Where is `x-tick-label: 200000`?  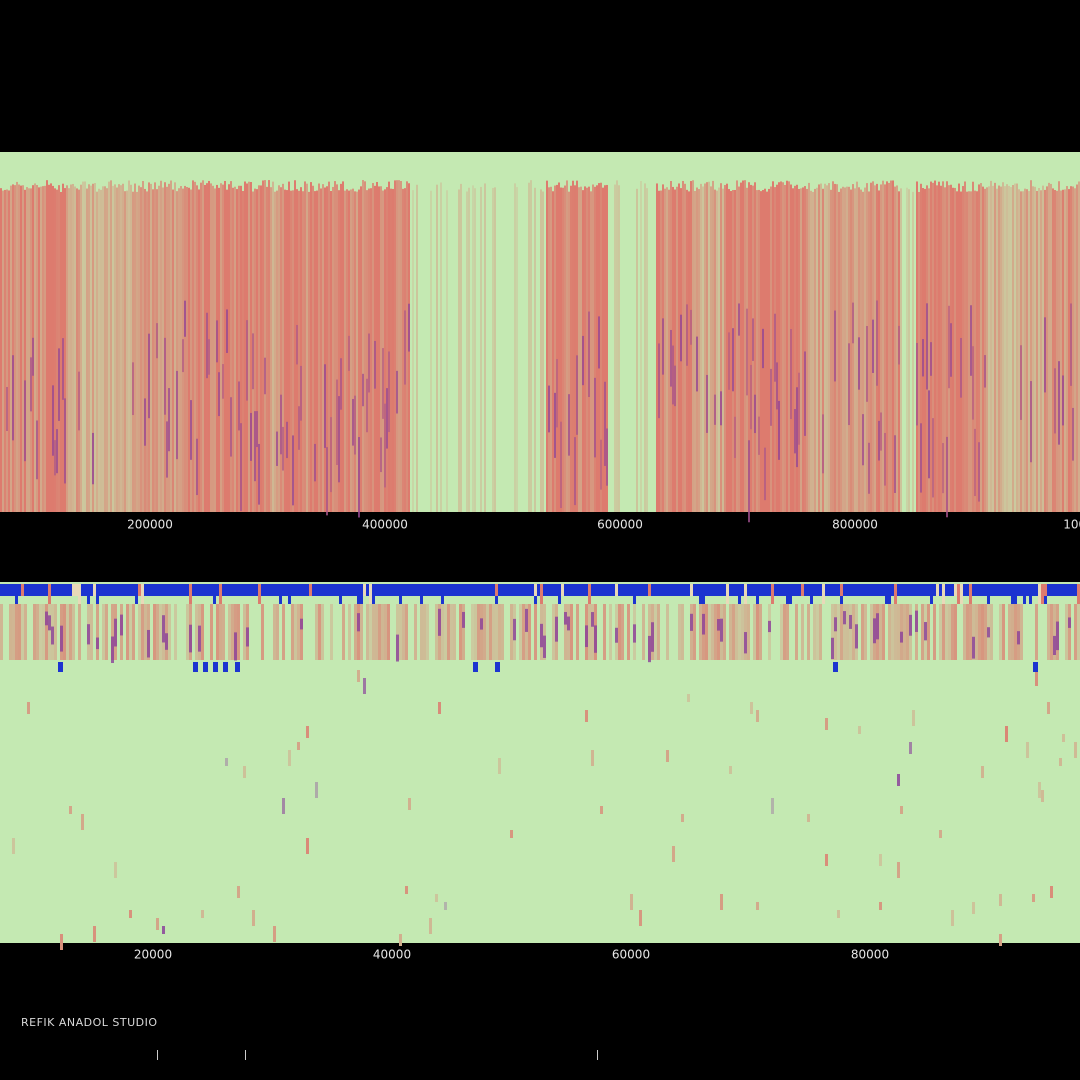 x-tick-label: 200000 is located at coordinates (150, 525).